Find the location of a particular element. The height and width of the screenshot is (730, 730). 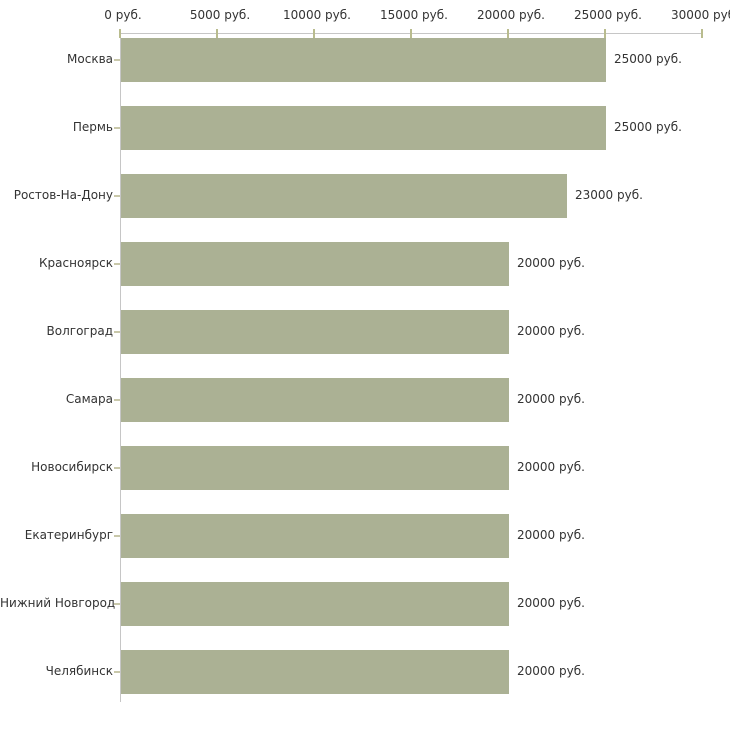

x-axis-tick-label: 30000 руб. is located at coordinates (700, 15).